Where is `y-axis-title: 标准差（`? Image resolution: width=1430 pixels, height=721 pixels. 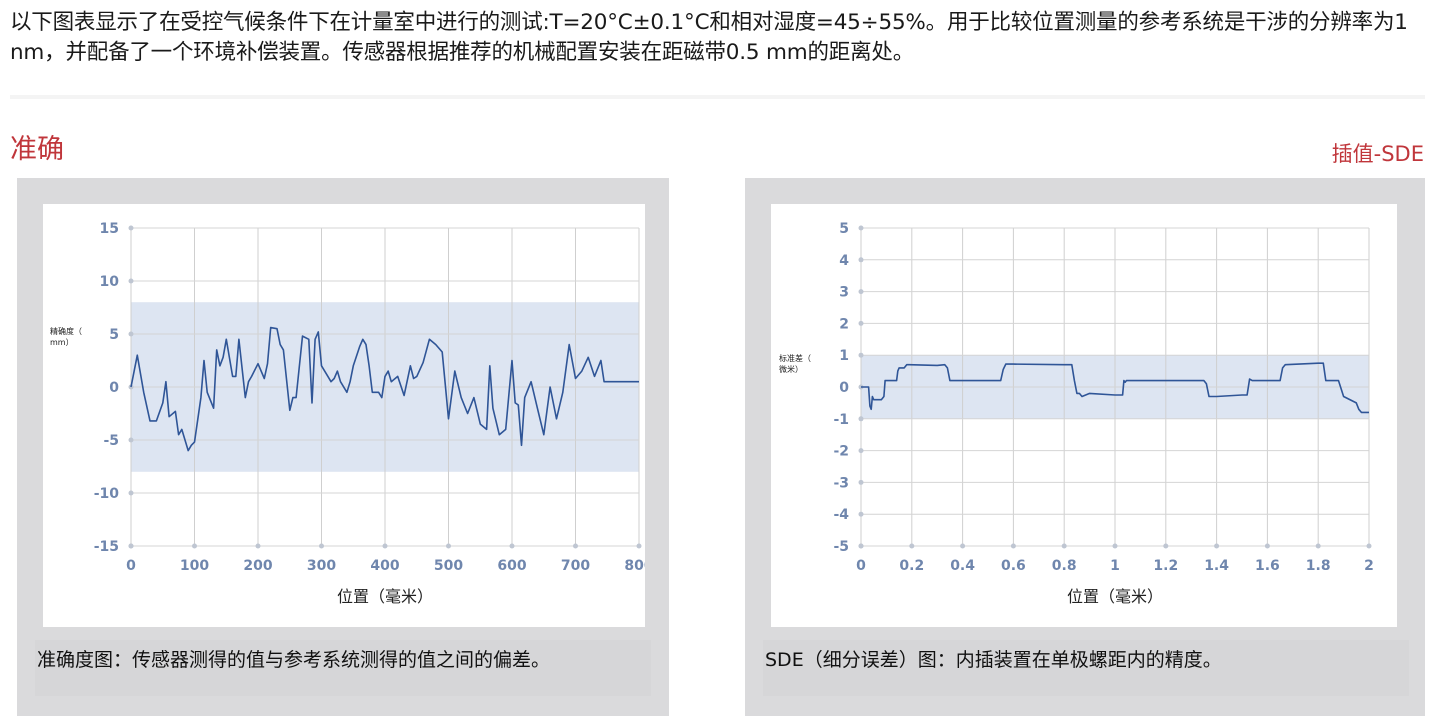 y-axis-title: 标准差（ is located at coordinates (795, 358).